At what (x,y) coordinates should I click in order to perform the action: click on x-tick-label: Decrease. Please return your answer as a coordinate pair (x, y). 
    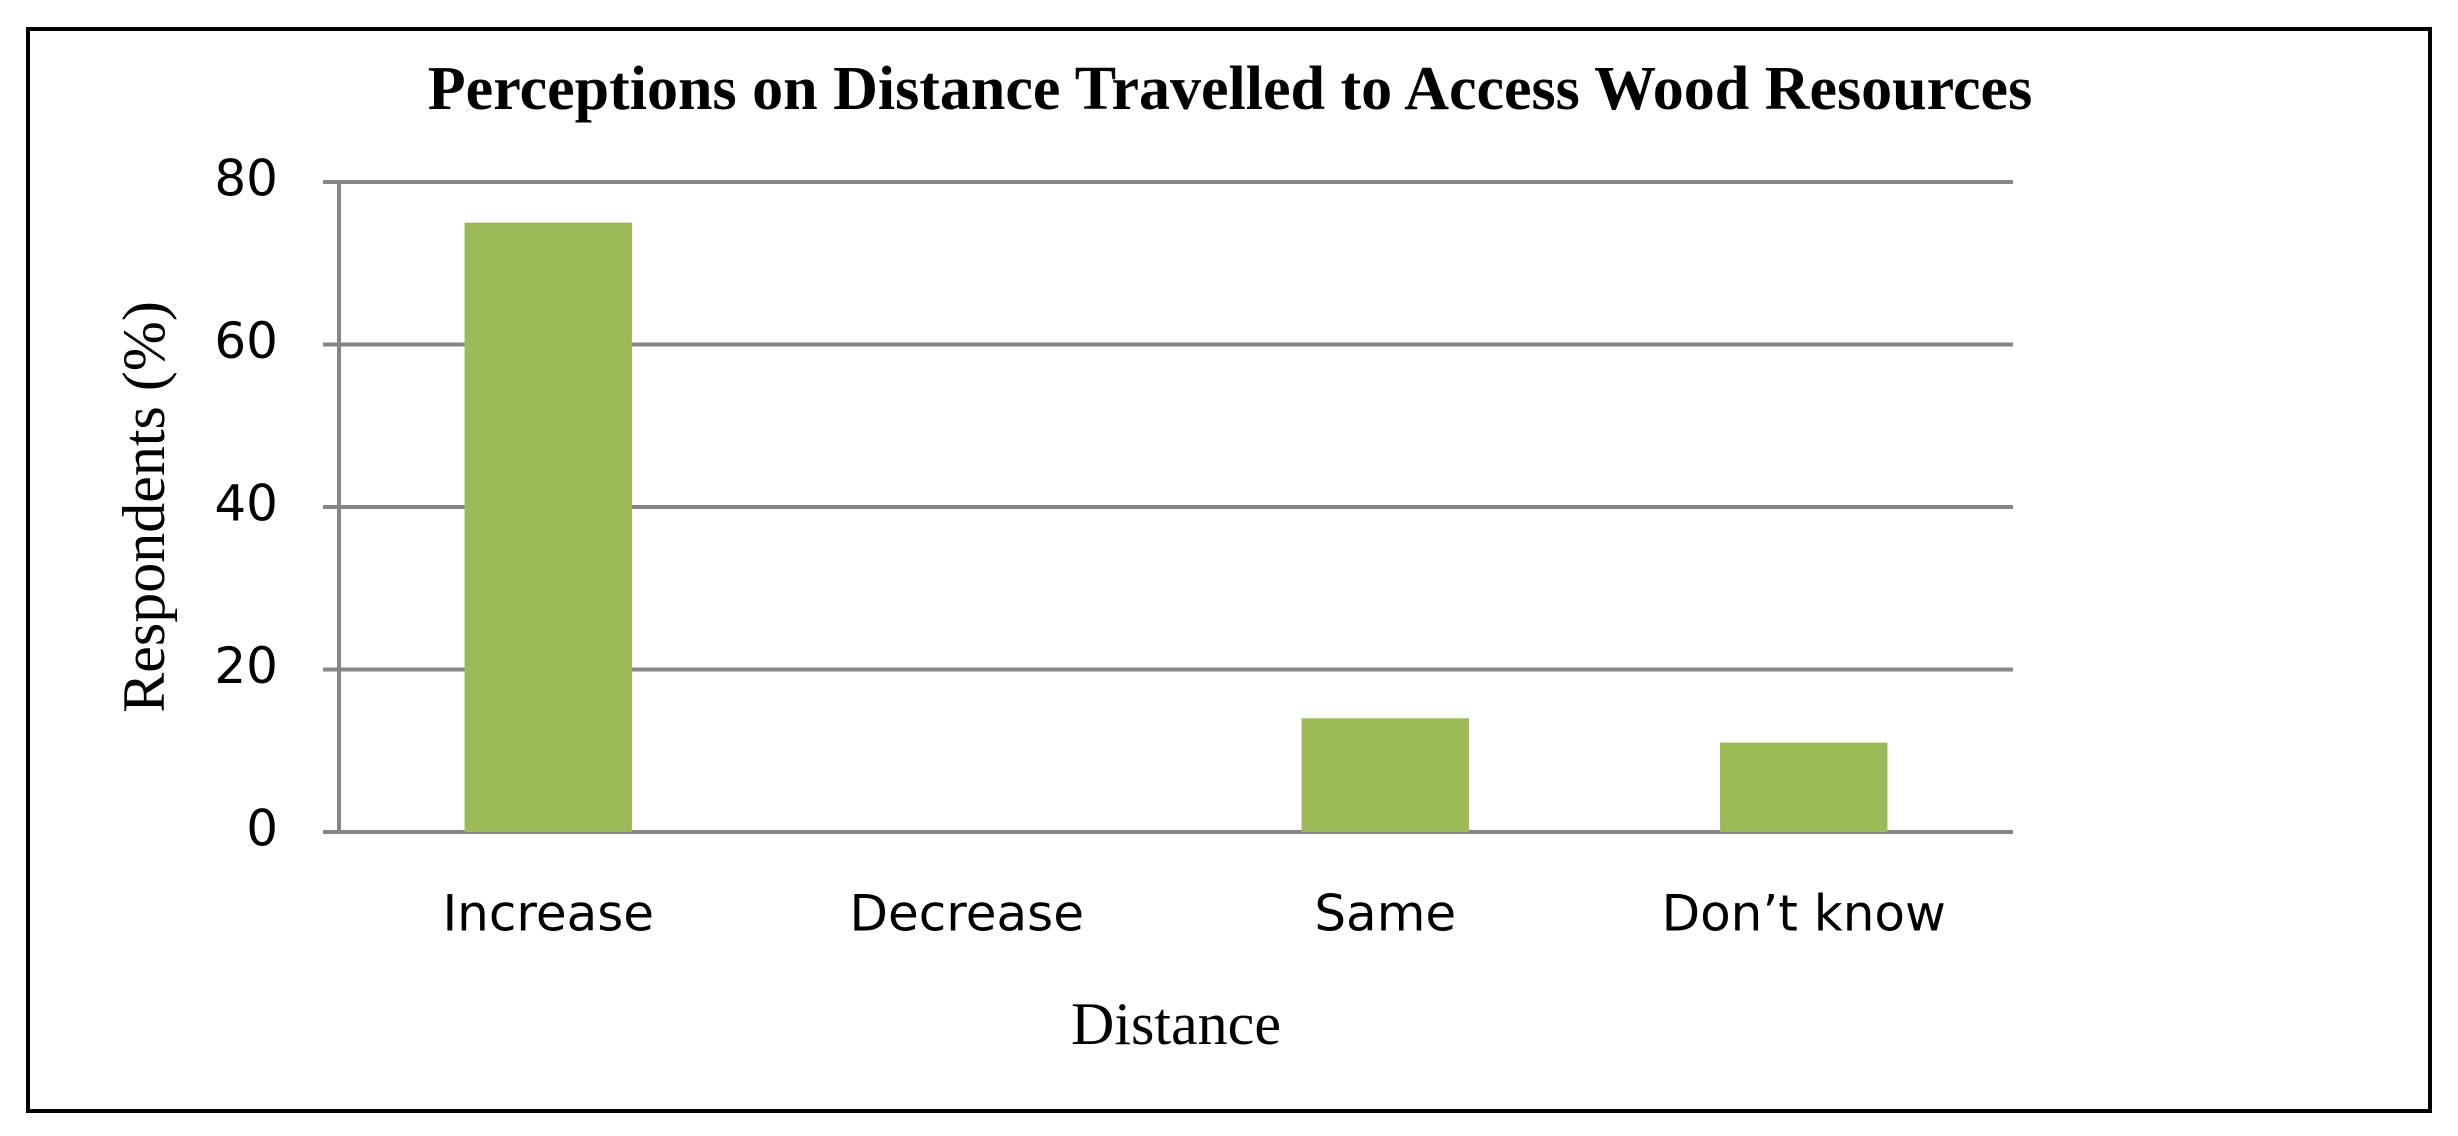
    Looking at the image, I should click on (967, 914).